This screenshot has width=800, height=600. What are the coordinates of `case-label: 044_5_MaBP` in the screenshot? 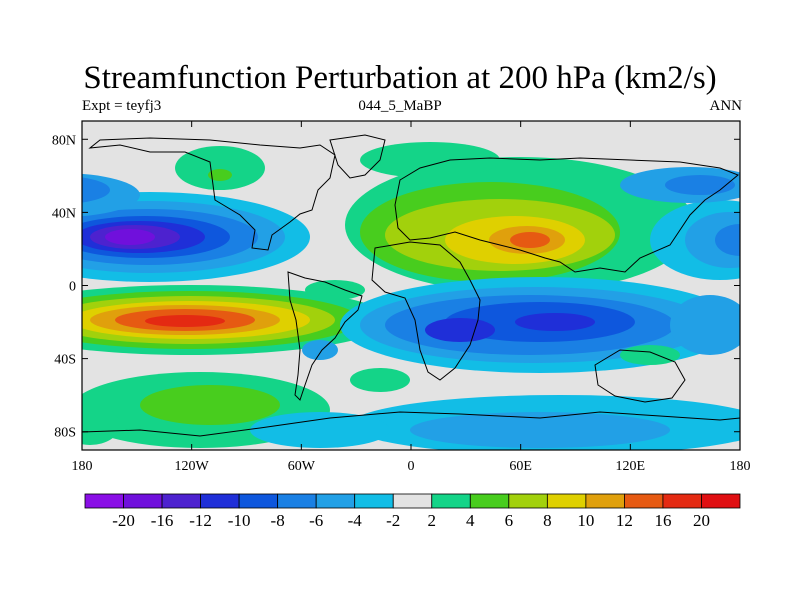 It's located at (400, 106).